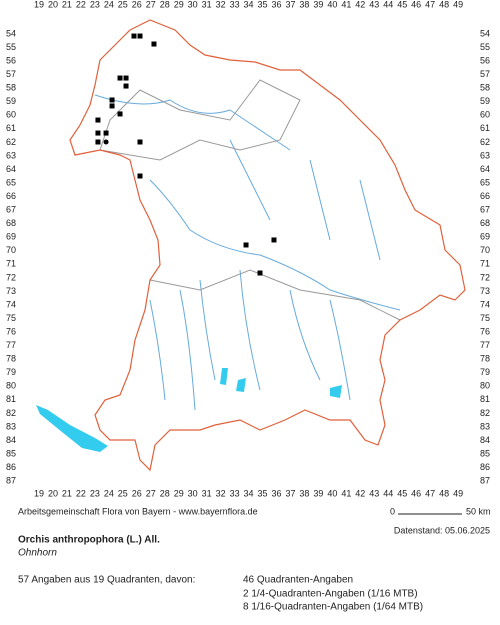 The image size is (500, 625). What do you see at coordinates (485, 453) in the screenshot?
I see `y-label: 85` at bounding box center [485, 453].